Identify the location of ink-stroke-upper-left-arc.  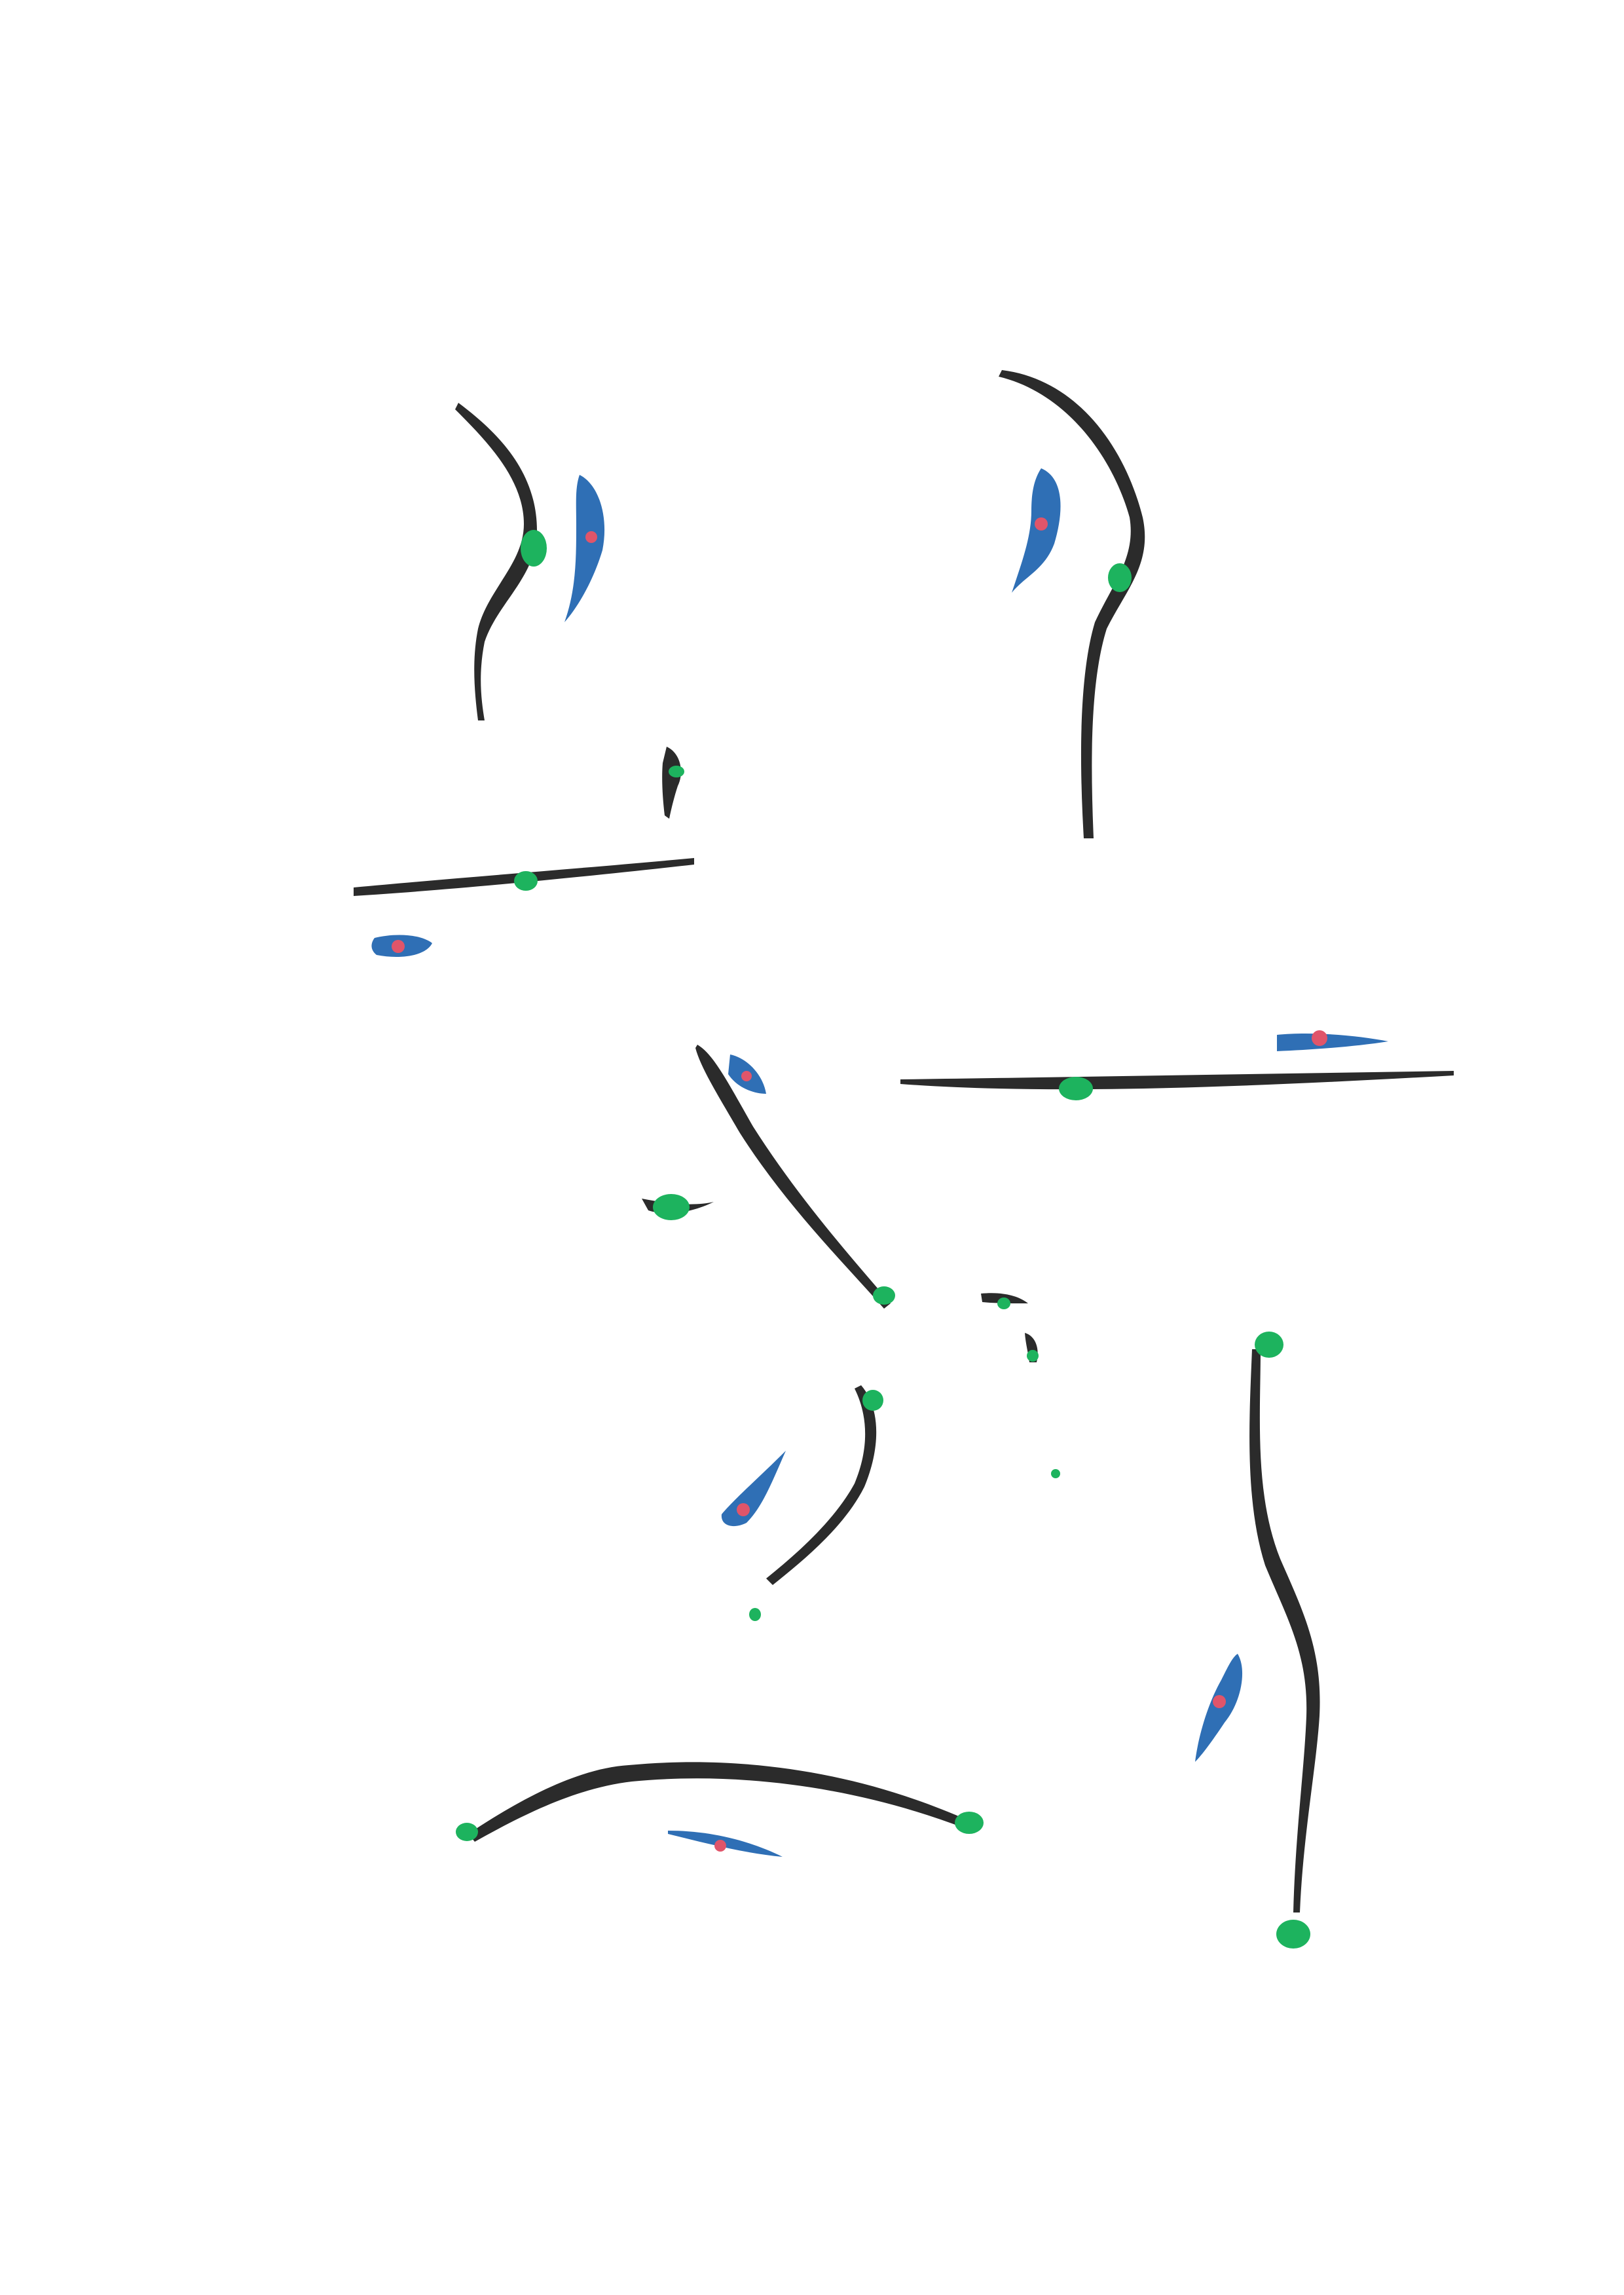
(496, 561).